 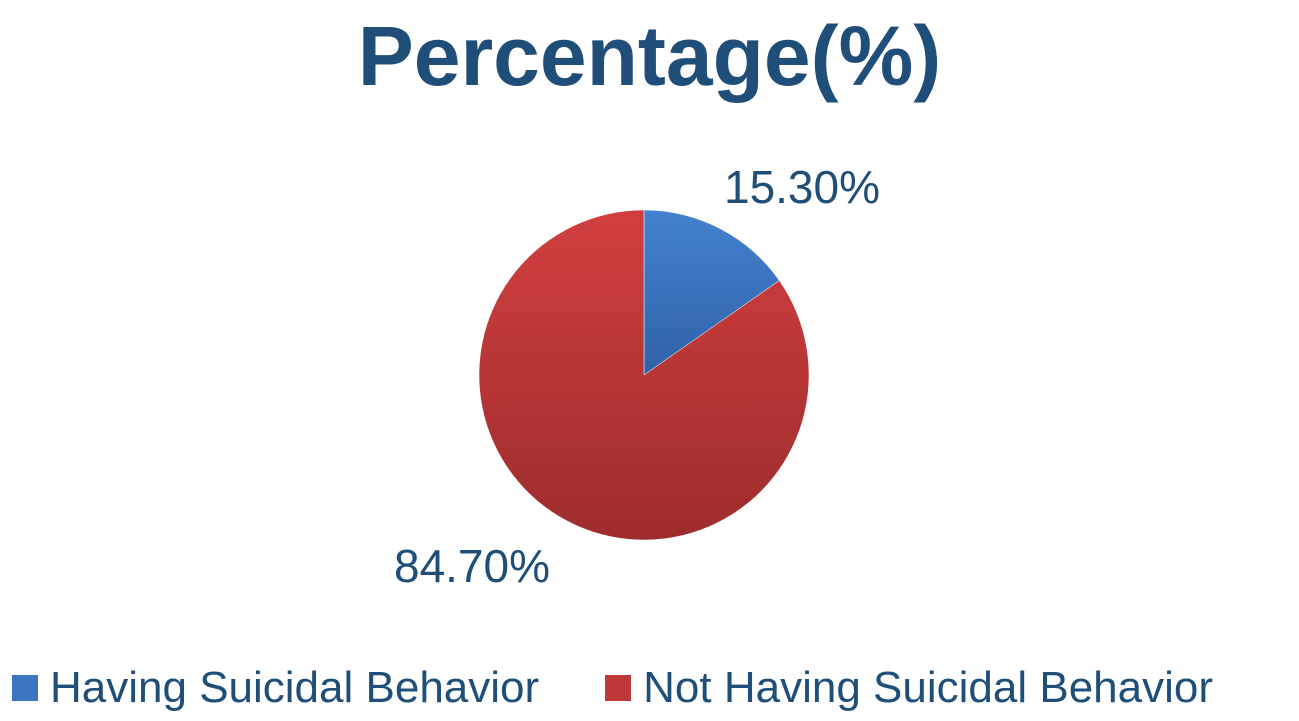 I want to click on legend-item-having-suicidal-behavior: Having Suicidal Behavior, so click(x=275, y=688).